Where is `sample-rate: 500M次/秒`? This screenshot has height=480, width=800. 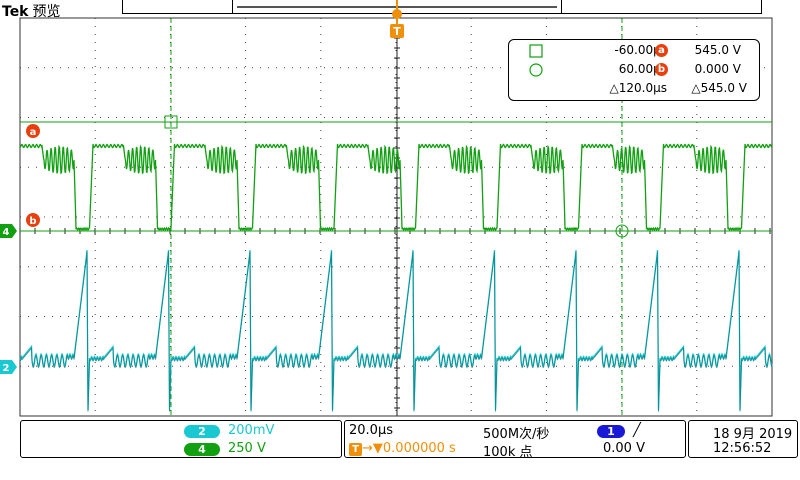 sample-rate: 500M次/秒 is located at coordinates (516, 434).